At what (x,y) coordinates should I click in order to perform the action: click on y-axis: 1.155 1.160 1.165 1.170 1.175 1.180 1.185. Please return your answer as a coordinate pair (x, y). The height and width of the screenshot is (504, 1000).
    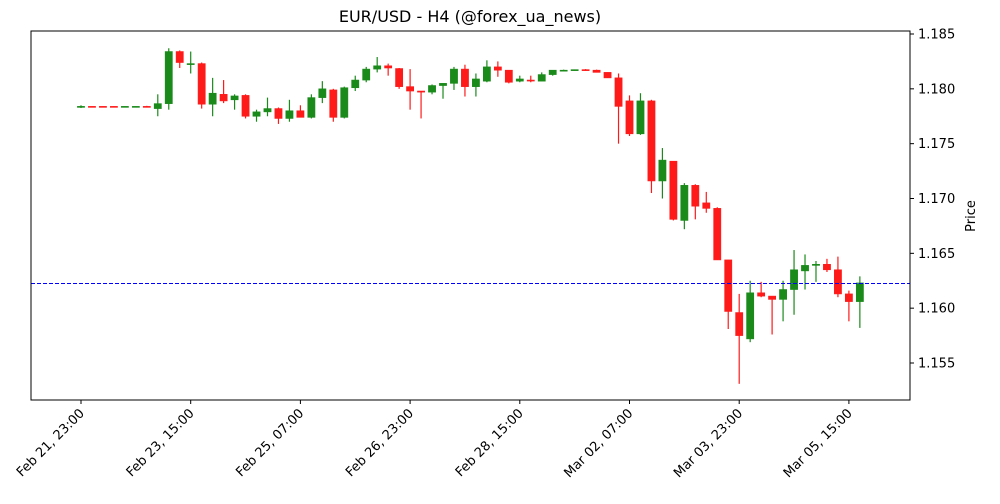
    Looking at the image, I should click on (932, 200).